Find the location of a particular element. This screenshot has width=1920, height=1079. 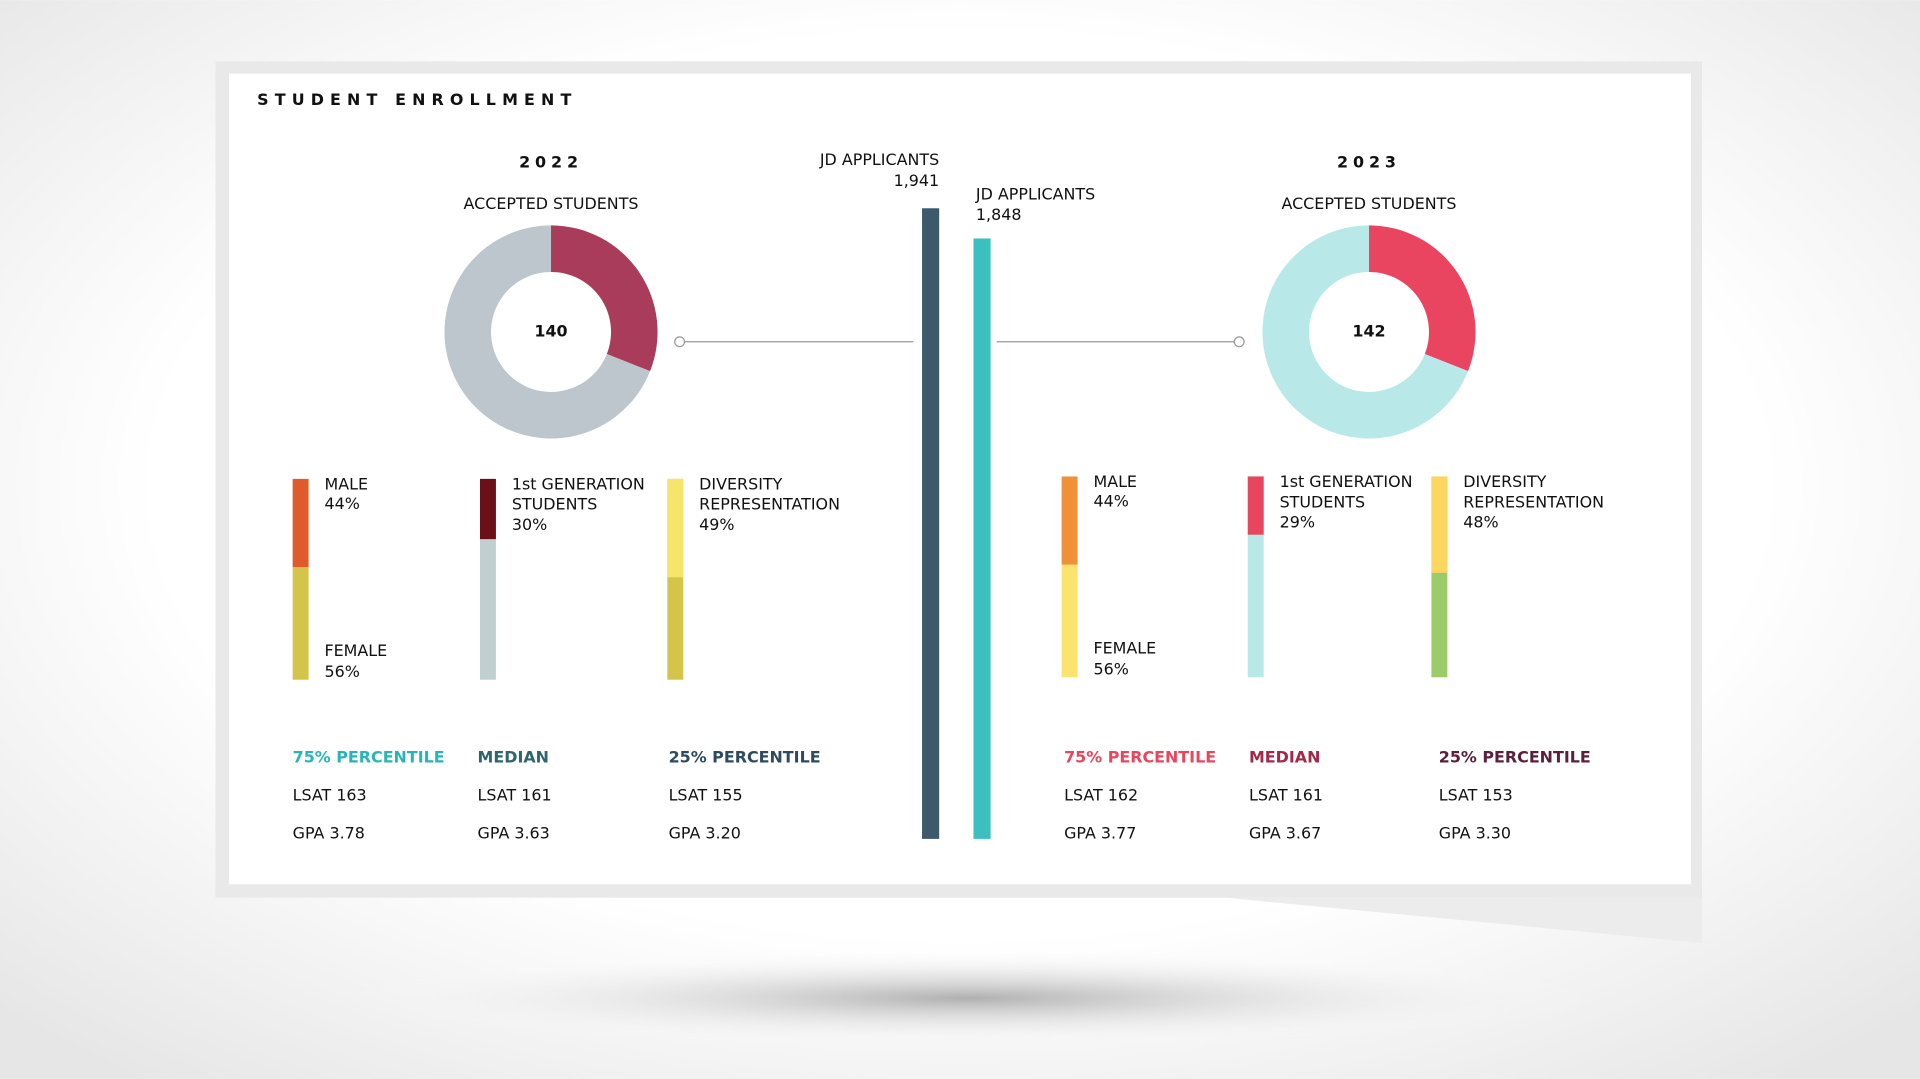

first-gen-value: 29% is located at coordinates (1297, 521).